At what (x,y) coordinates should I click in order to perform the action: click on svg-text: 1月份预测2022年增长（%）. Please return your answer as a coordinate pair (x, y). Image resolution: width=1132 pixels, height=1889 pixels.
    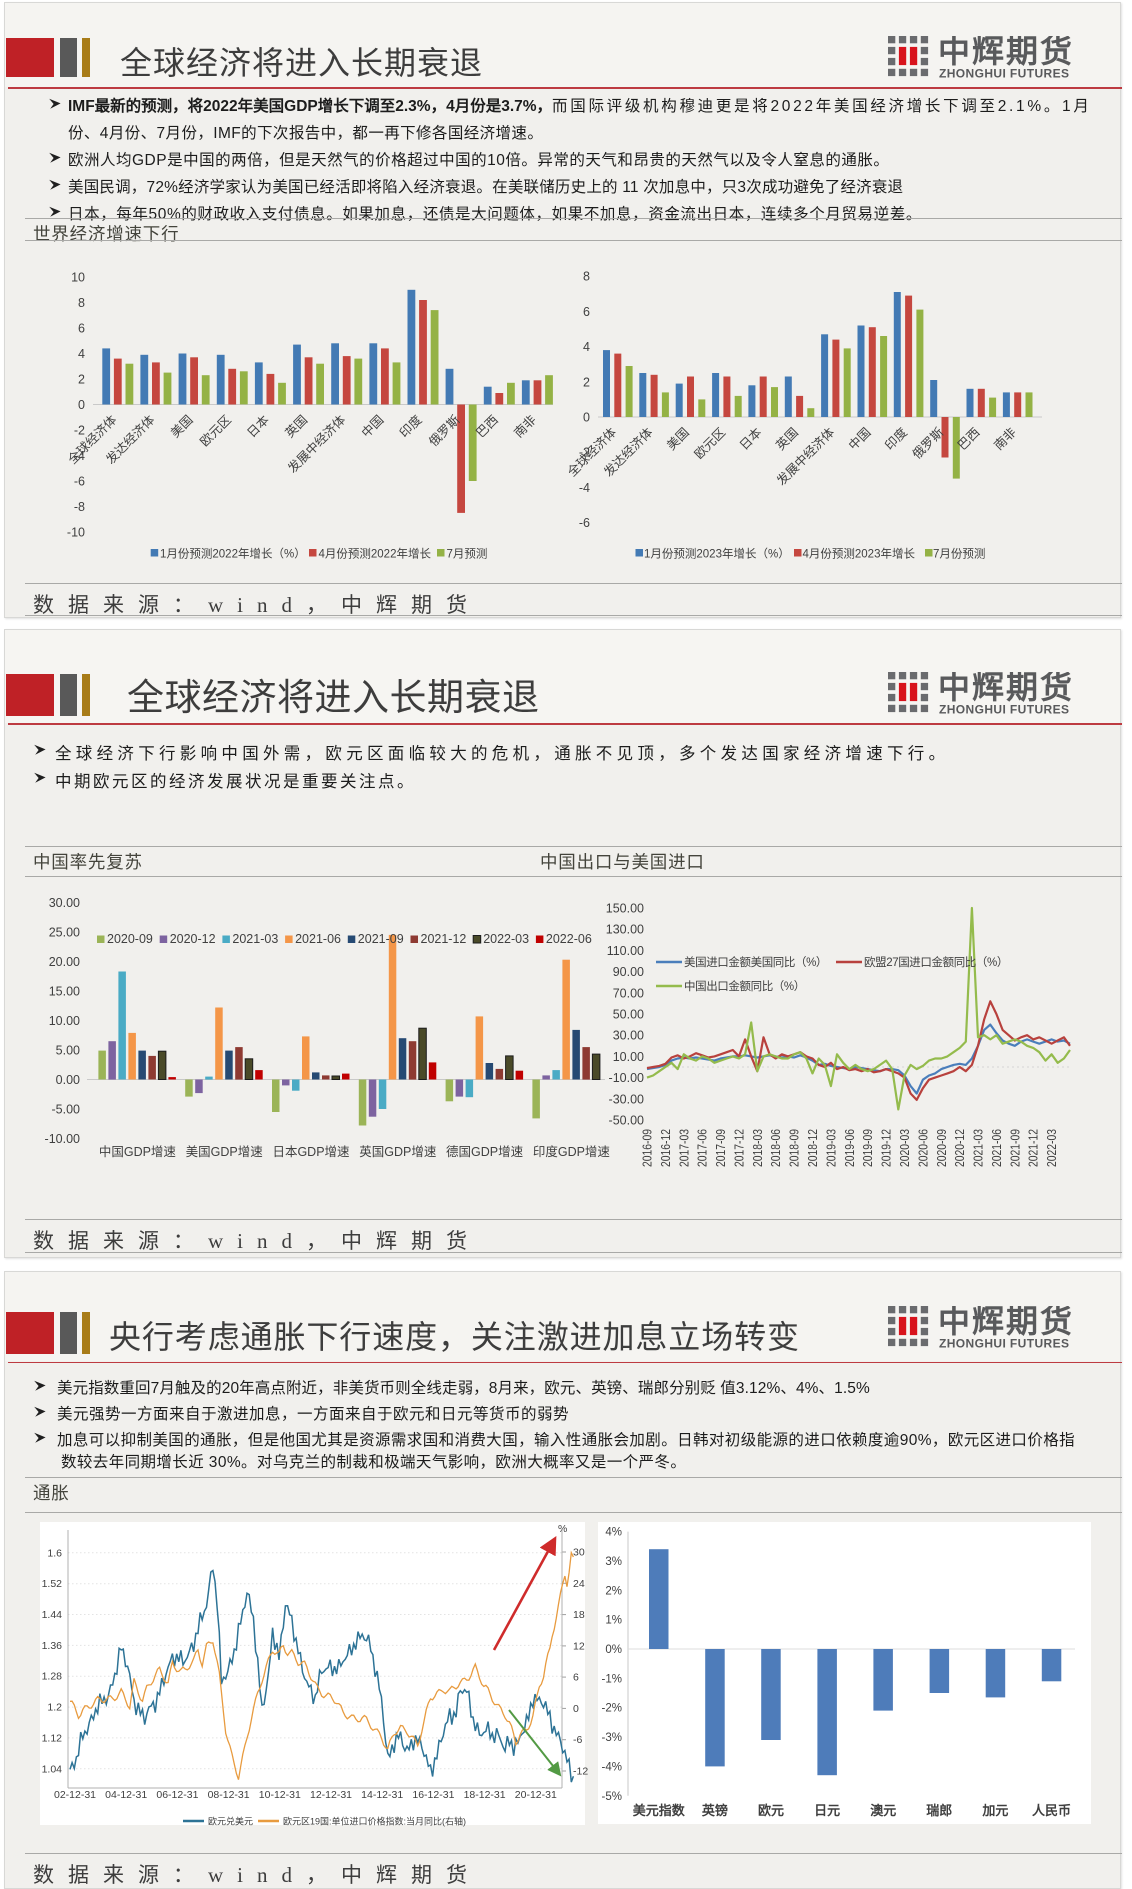
    Looking at the image, I should click on (233, 554).